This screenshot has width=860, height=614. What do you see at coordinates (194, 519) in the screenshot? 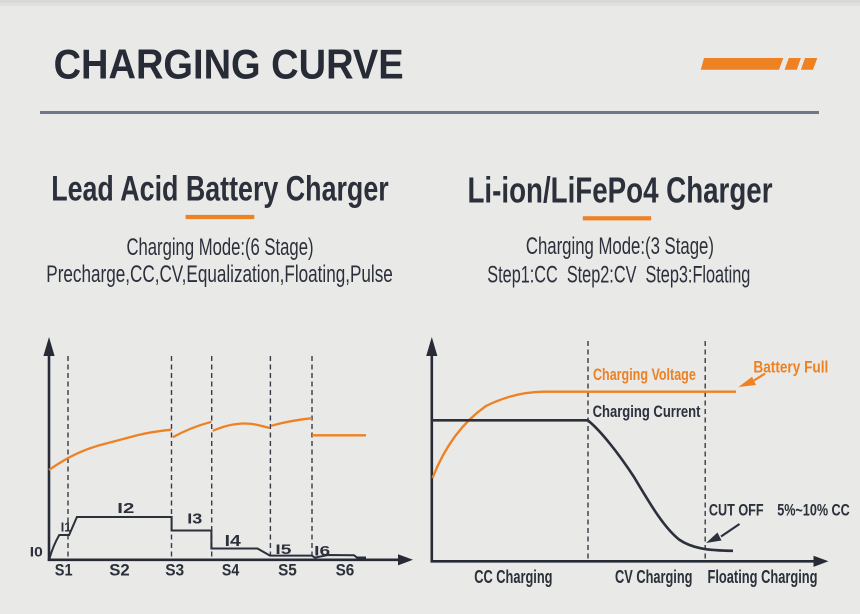
I see `svg-text: I3` at bounding box center [194, 519].